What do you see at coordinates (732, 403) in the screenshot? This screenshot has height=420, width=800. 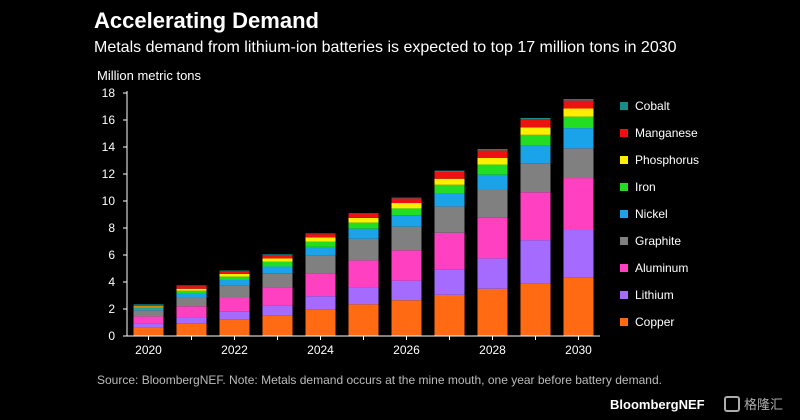 I see `watermark-logo-icon` at bounding box center [732, 403].